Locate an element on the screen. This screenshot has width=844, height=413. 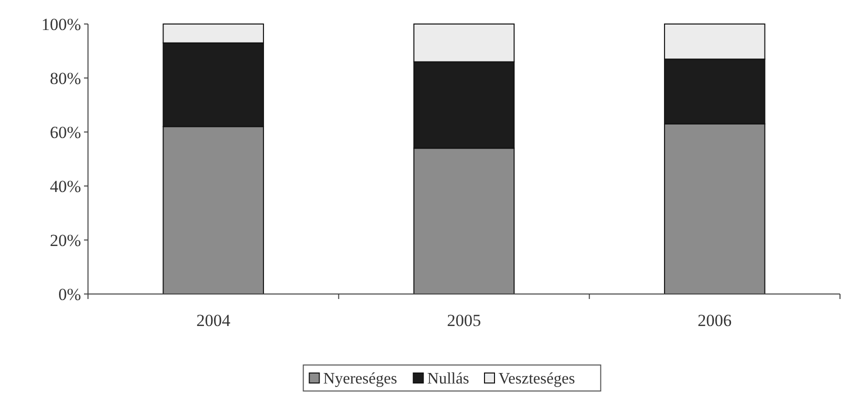
y-tick-label: 40% is located at coordinates (65, 186).